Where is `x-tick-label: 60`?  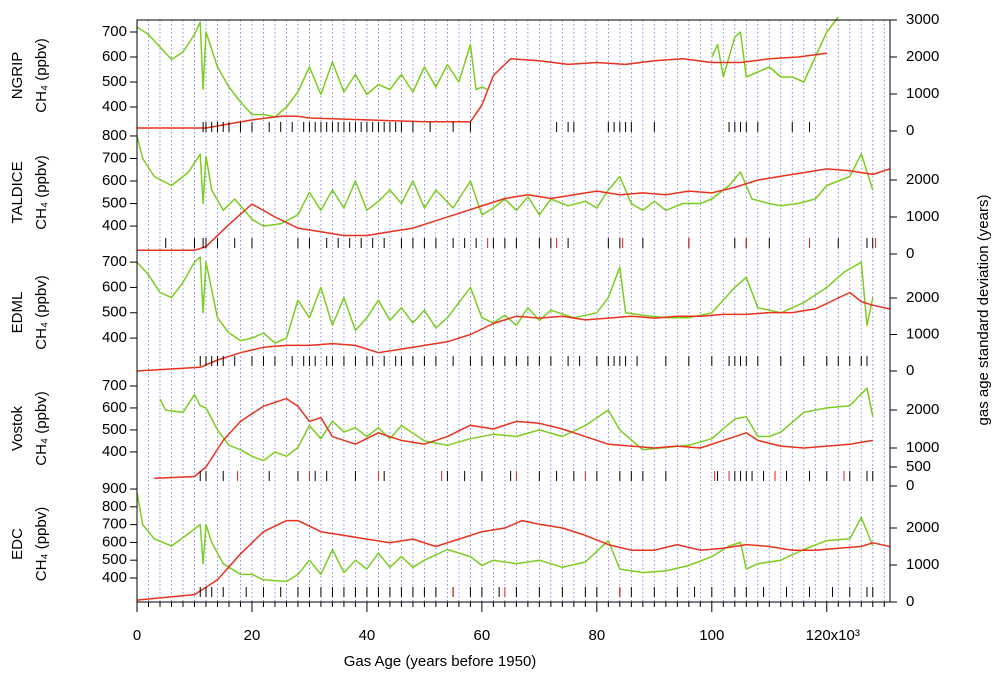
x-tick-label: 60 is located at coordinates (482, 635).